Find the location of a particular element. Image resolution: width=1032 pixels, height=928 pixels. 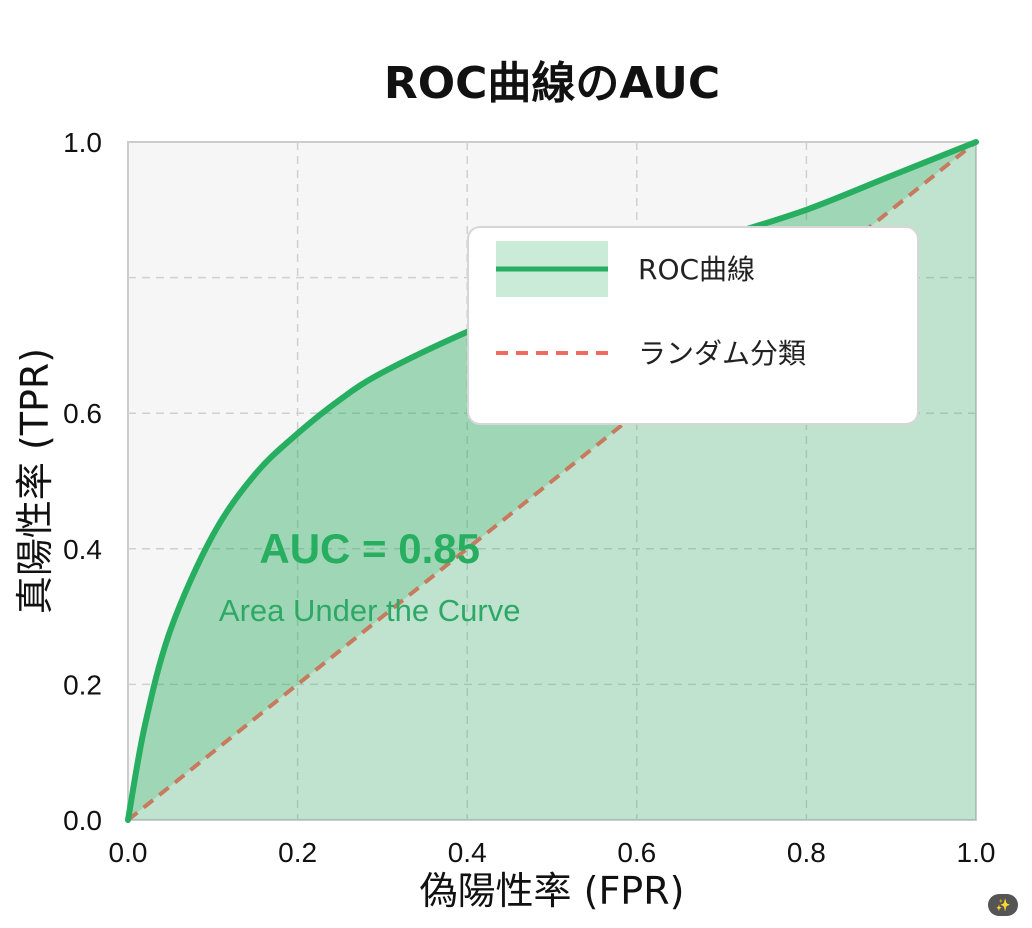

x-tick-label: 0.8 is located at coordinates (806, 852).